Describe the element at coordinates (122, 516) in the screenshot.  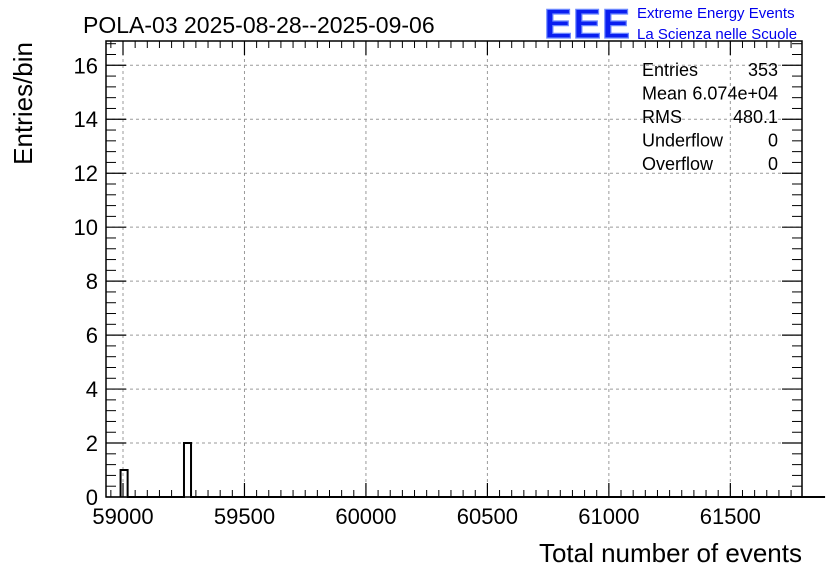
I see `x-tick-label: 59000` at that location.